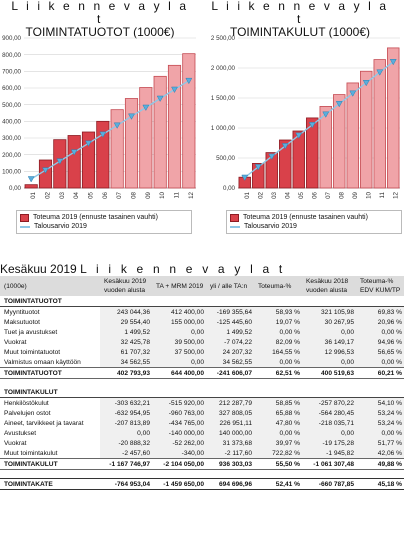  Describe the element at coordinates (223, 98) in the screenshot. I see `y-tick-label: 1 500,00` at that location.